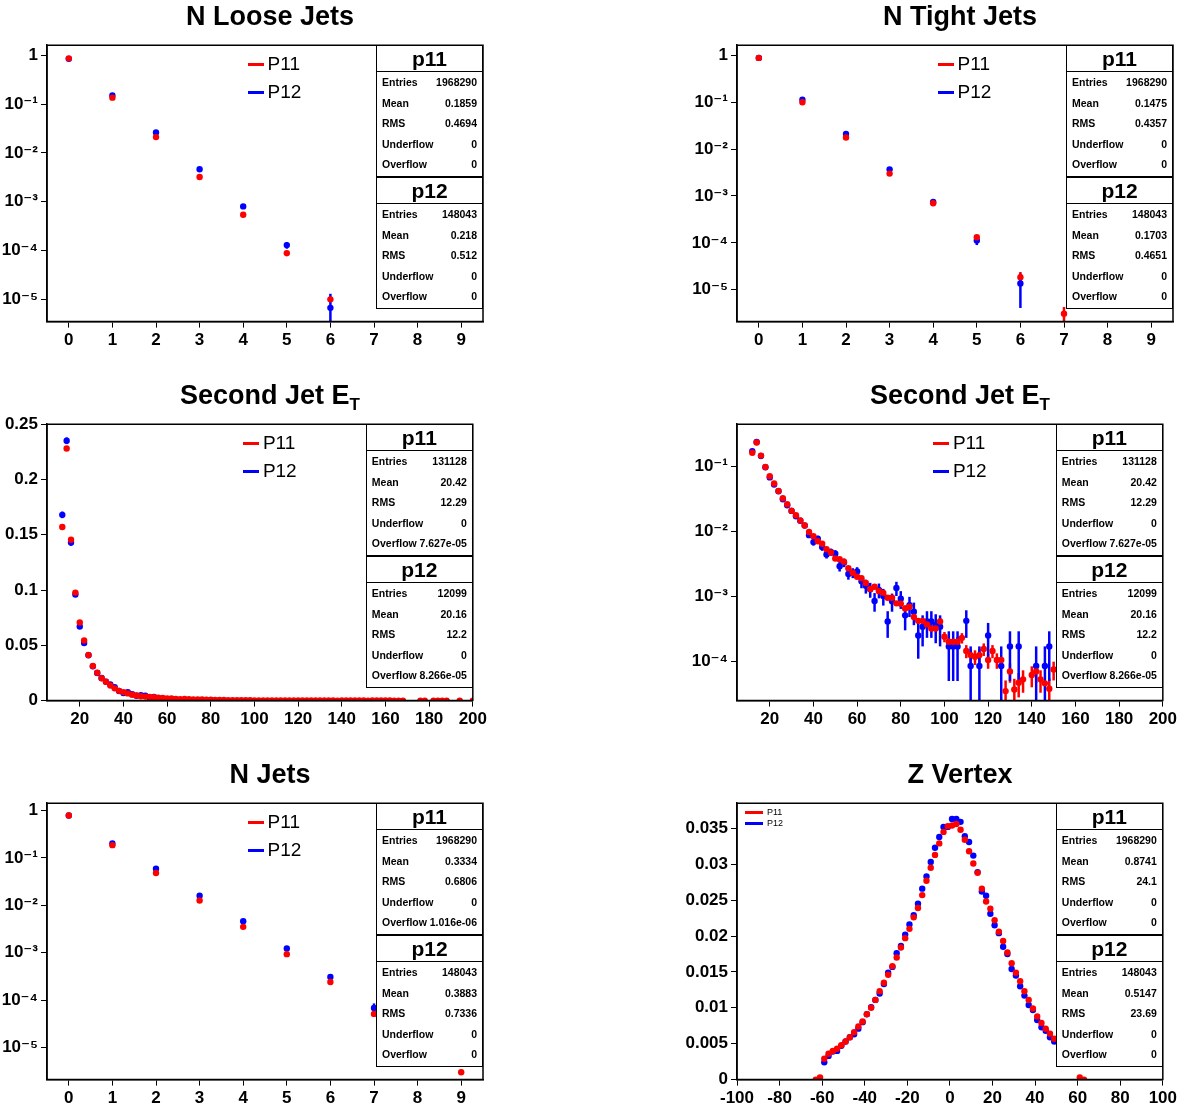 The image size is (1190, 1112). What do you see at coordinates (33, 54) in the screenshot?
I see `y-tick-label: 1` at bounding box center [33, 54].